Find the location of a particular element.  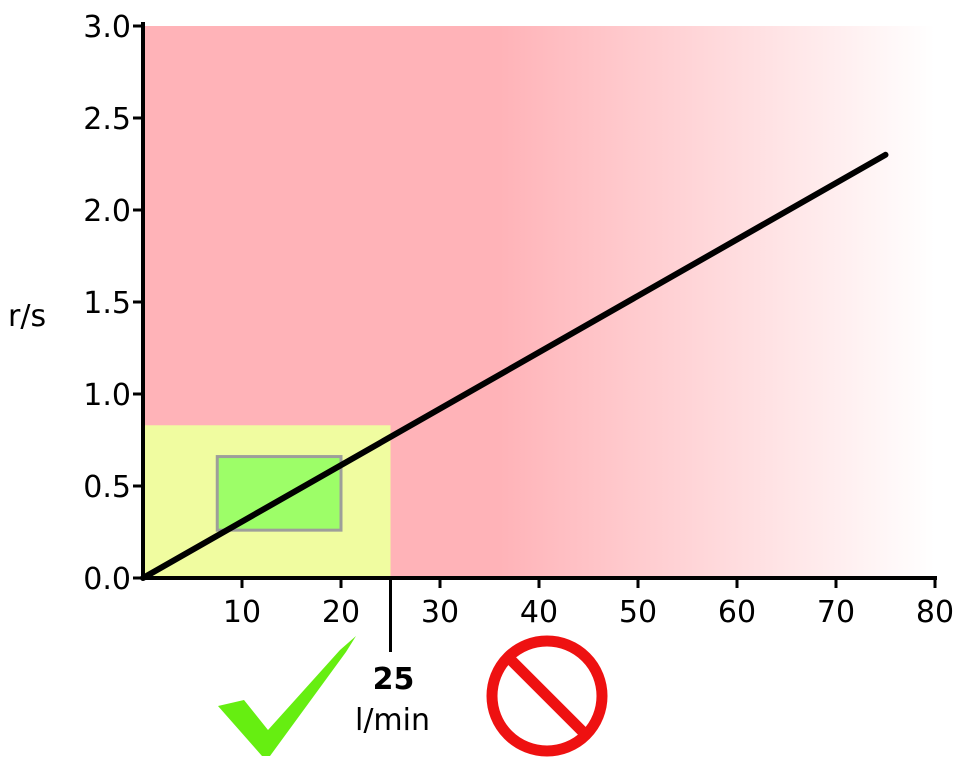

y-tick-label: 0.5 is located at coordinates (107, 487).